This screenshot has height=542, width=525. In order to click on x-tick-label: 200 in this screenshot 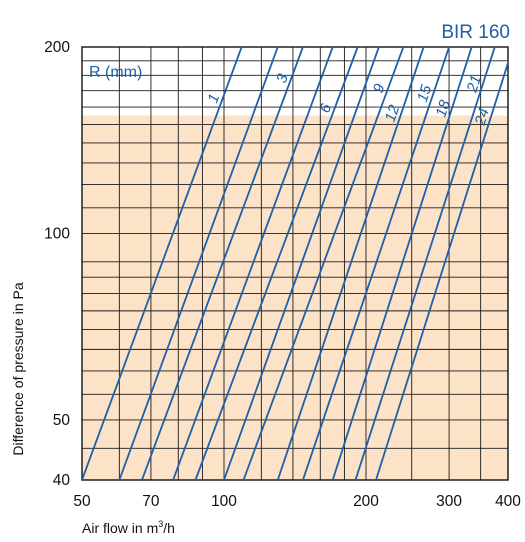, I will do `click(366, 501)`.